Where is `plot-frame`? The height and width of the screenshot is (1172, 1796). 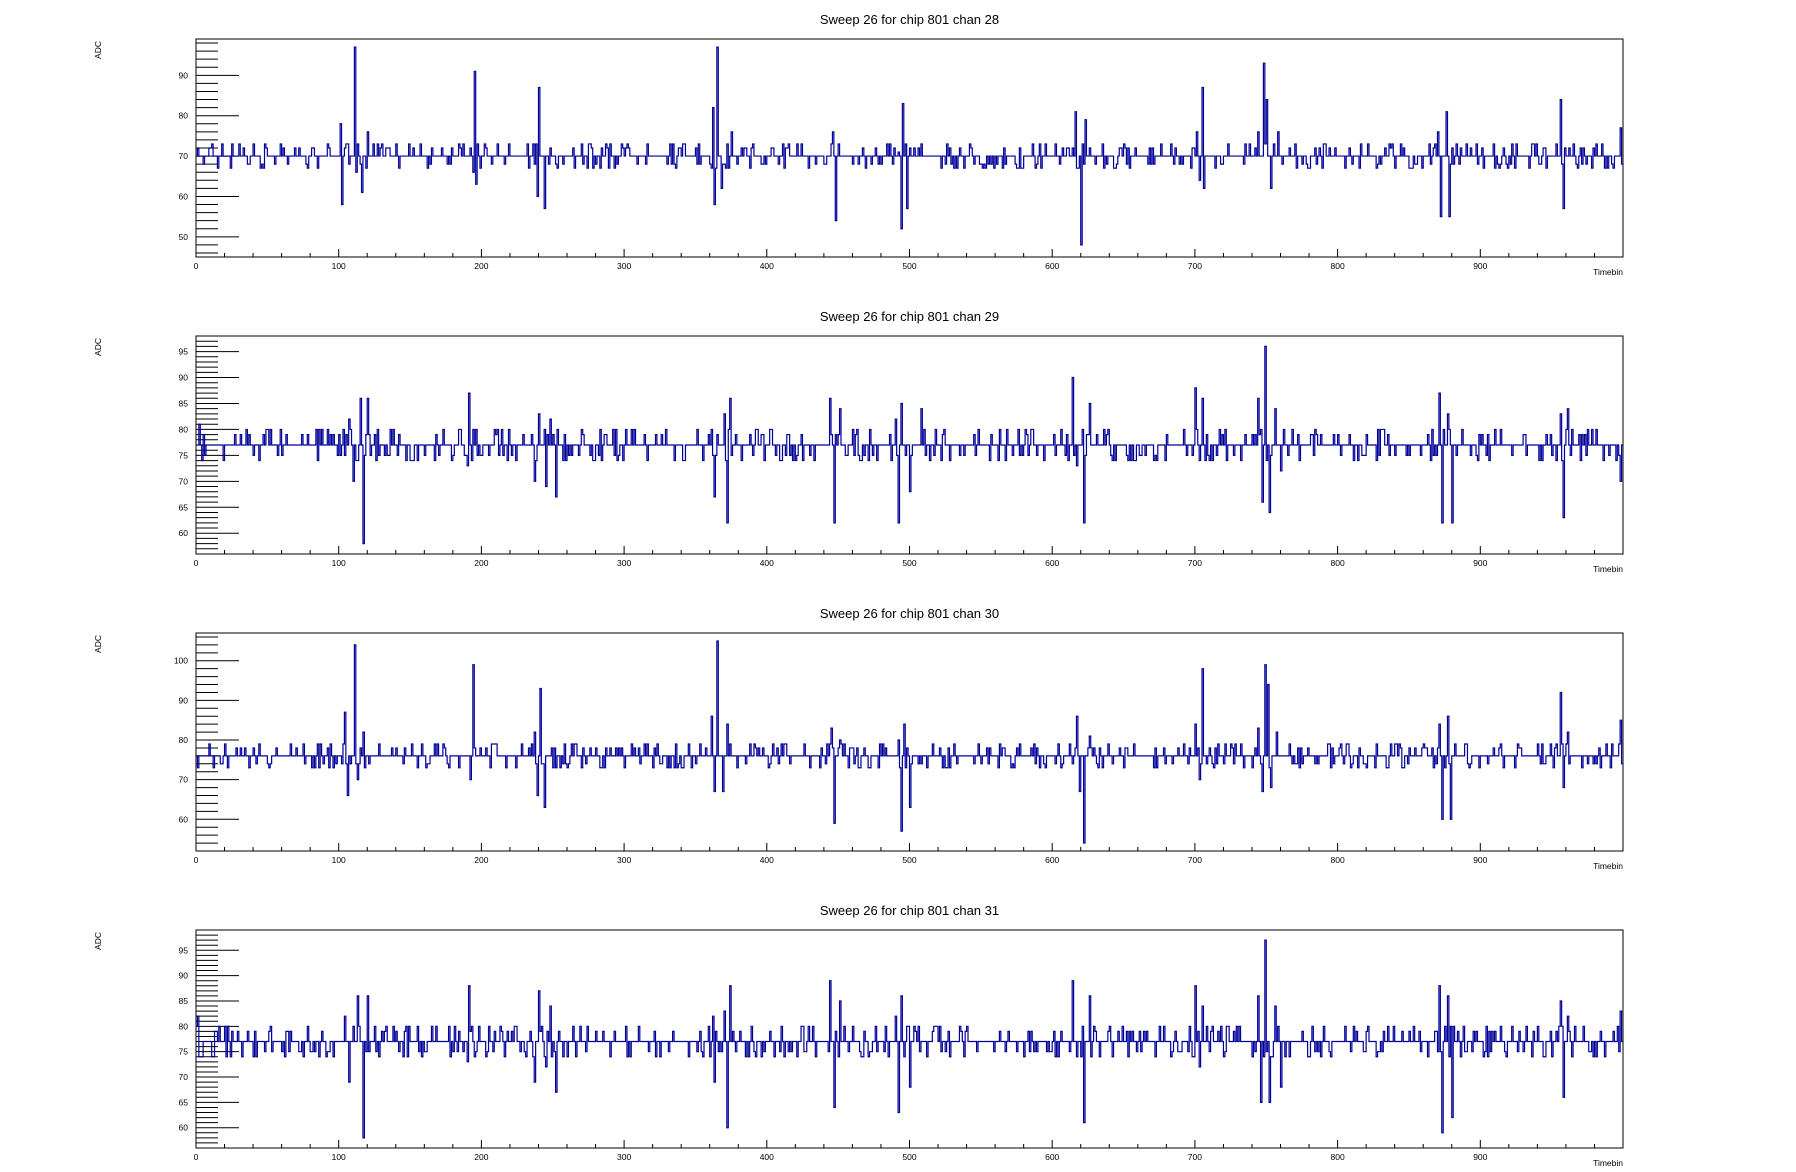
plot-frame is located at coordinates (909, 742).